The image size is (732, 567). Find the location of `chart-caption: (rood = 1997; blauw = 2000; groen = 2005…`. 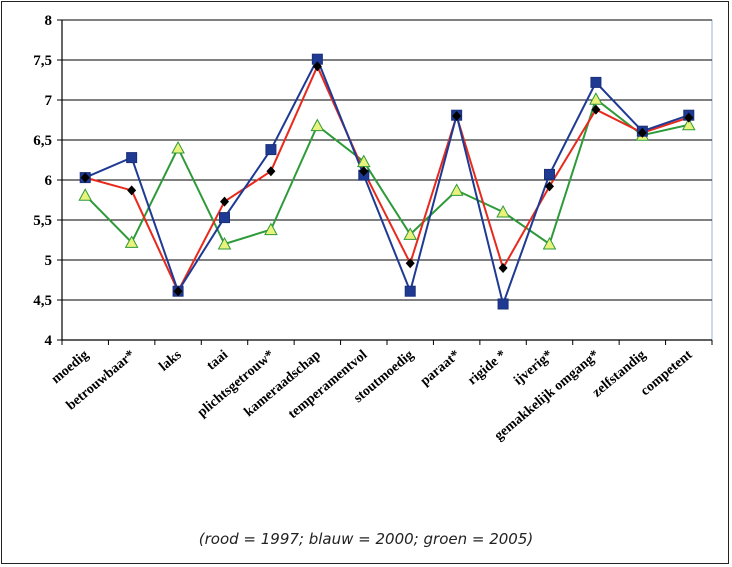

chart-caption: (rood = 1997; blauw = 2000; groen = 2005… is located at coordinates (366, 539).